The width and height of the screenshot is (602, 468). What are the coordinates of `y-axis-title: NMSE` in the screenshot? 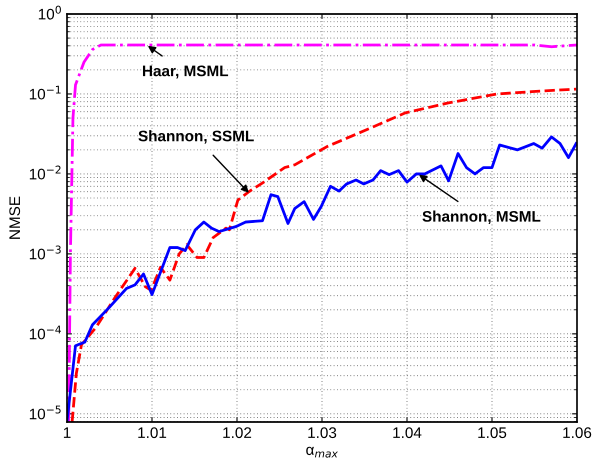 It's located at (14, 217).